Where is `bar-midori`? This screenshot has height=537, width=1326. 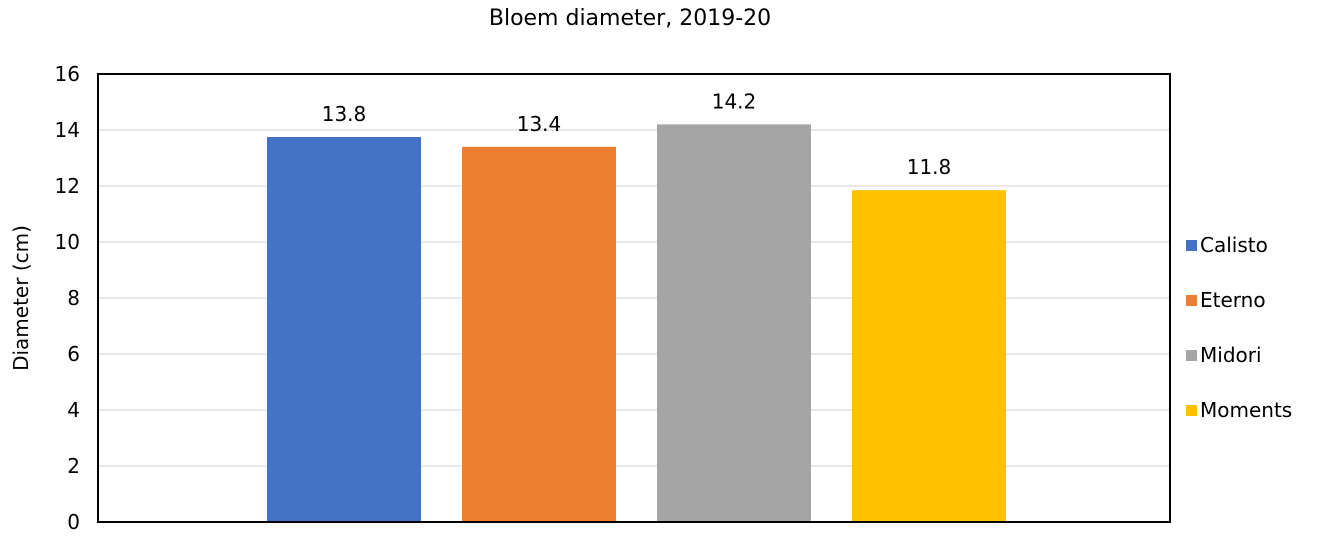 bar-midori is located at coordinates (734, 323).